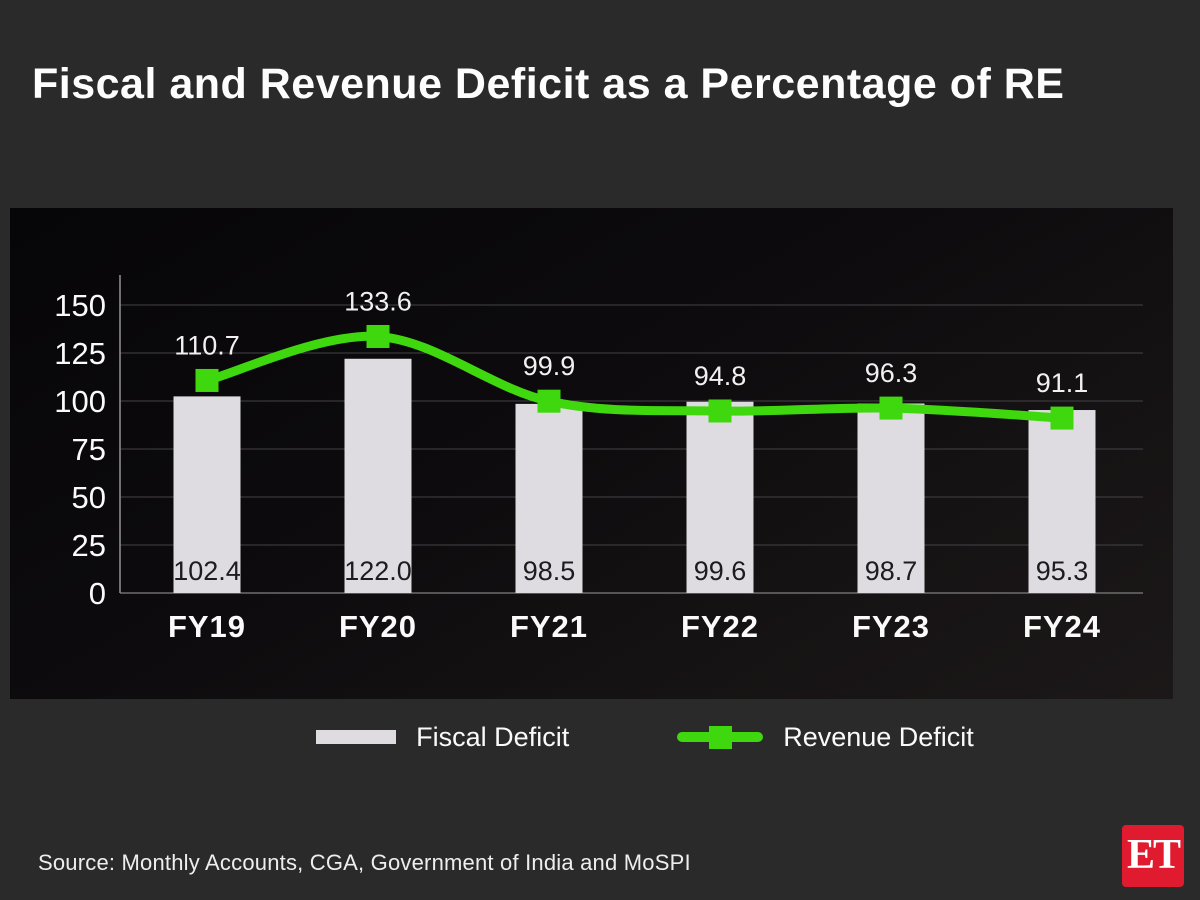 This screenshot has width=1200, height=900. Describe the element at coordinates (378, 571) in the screenshot. I see `bar-value-label: 122.0` at that location.